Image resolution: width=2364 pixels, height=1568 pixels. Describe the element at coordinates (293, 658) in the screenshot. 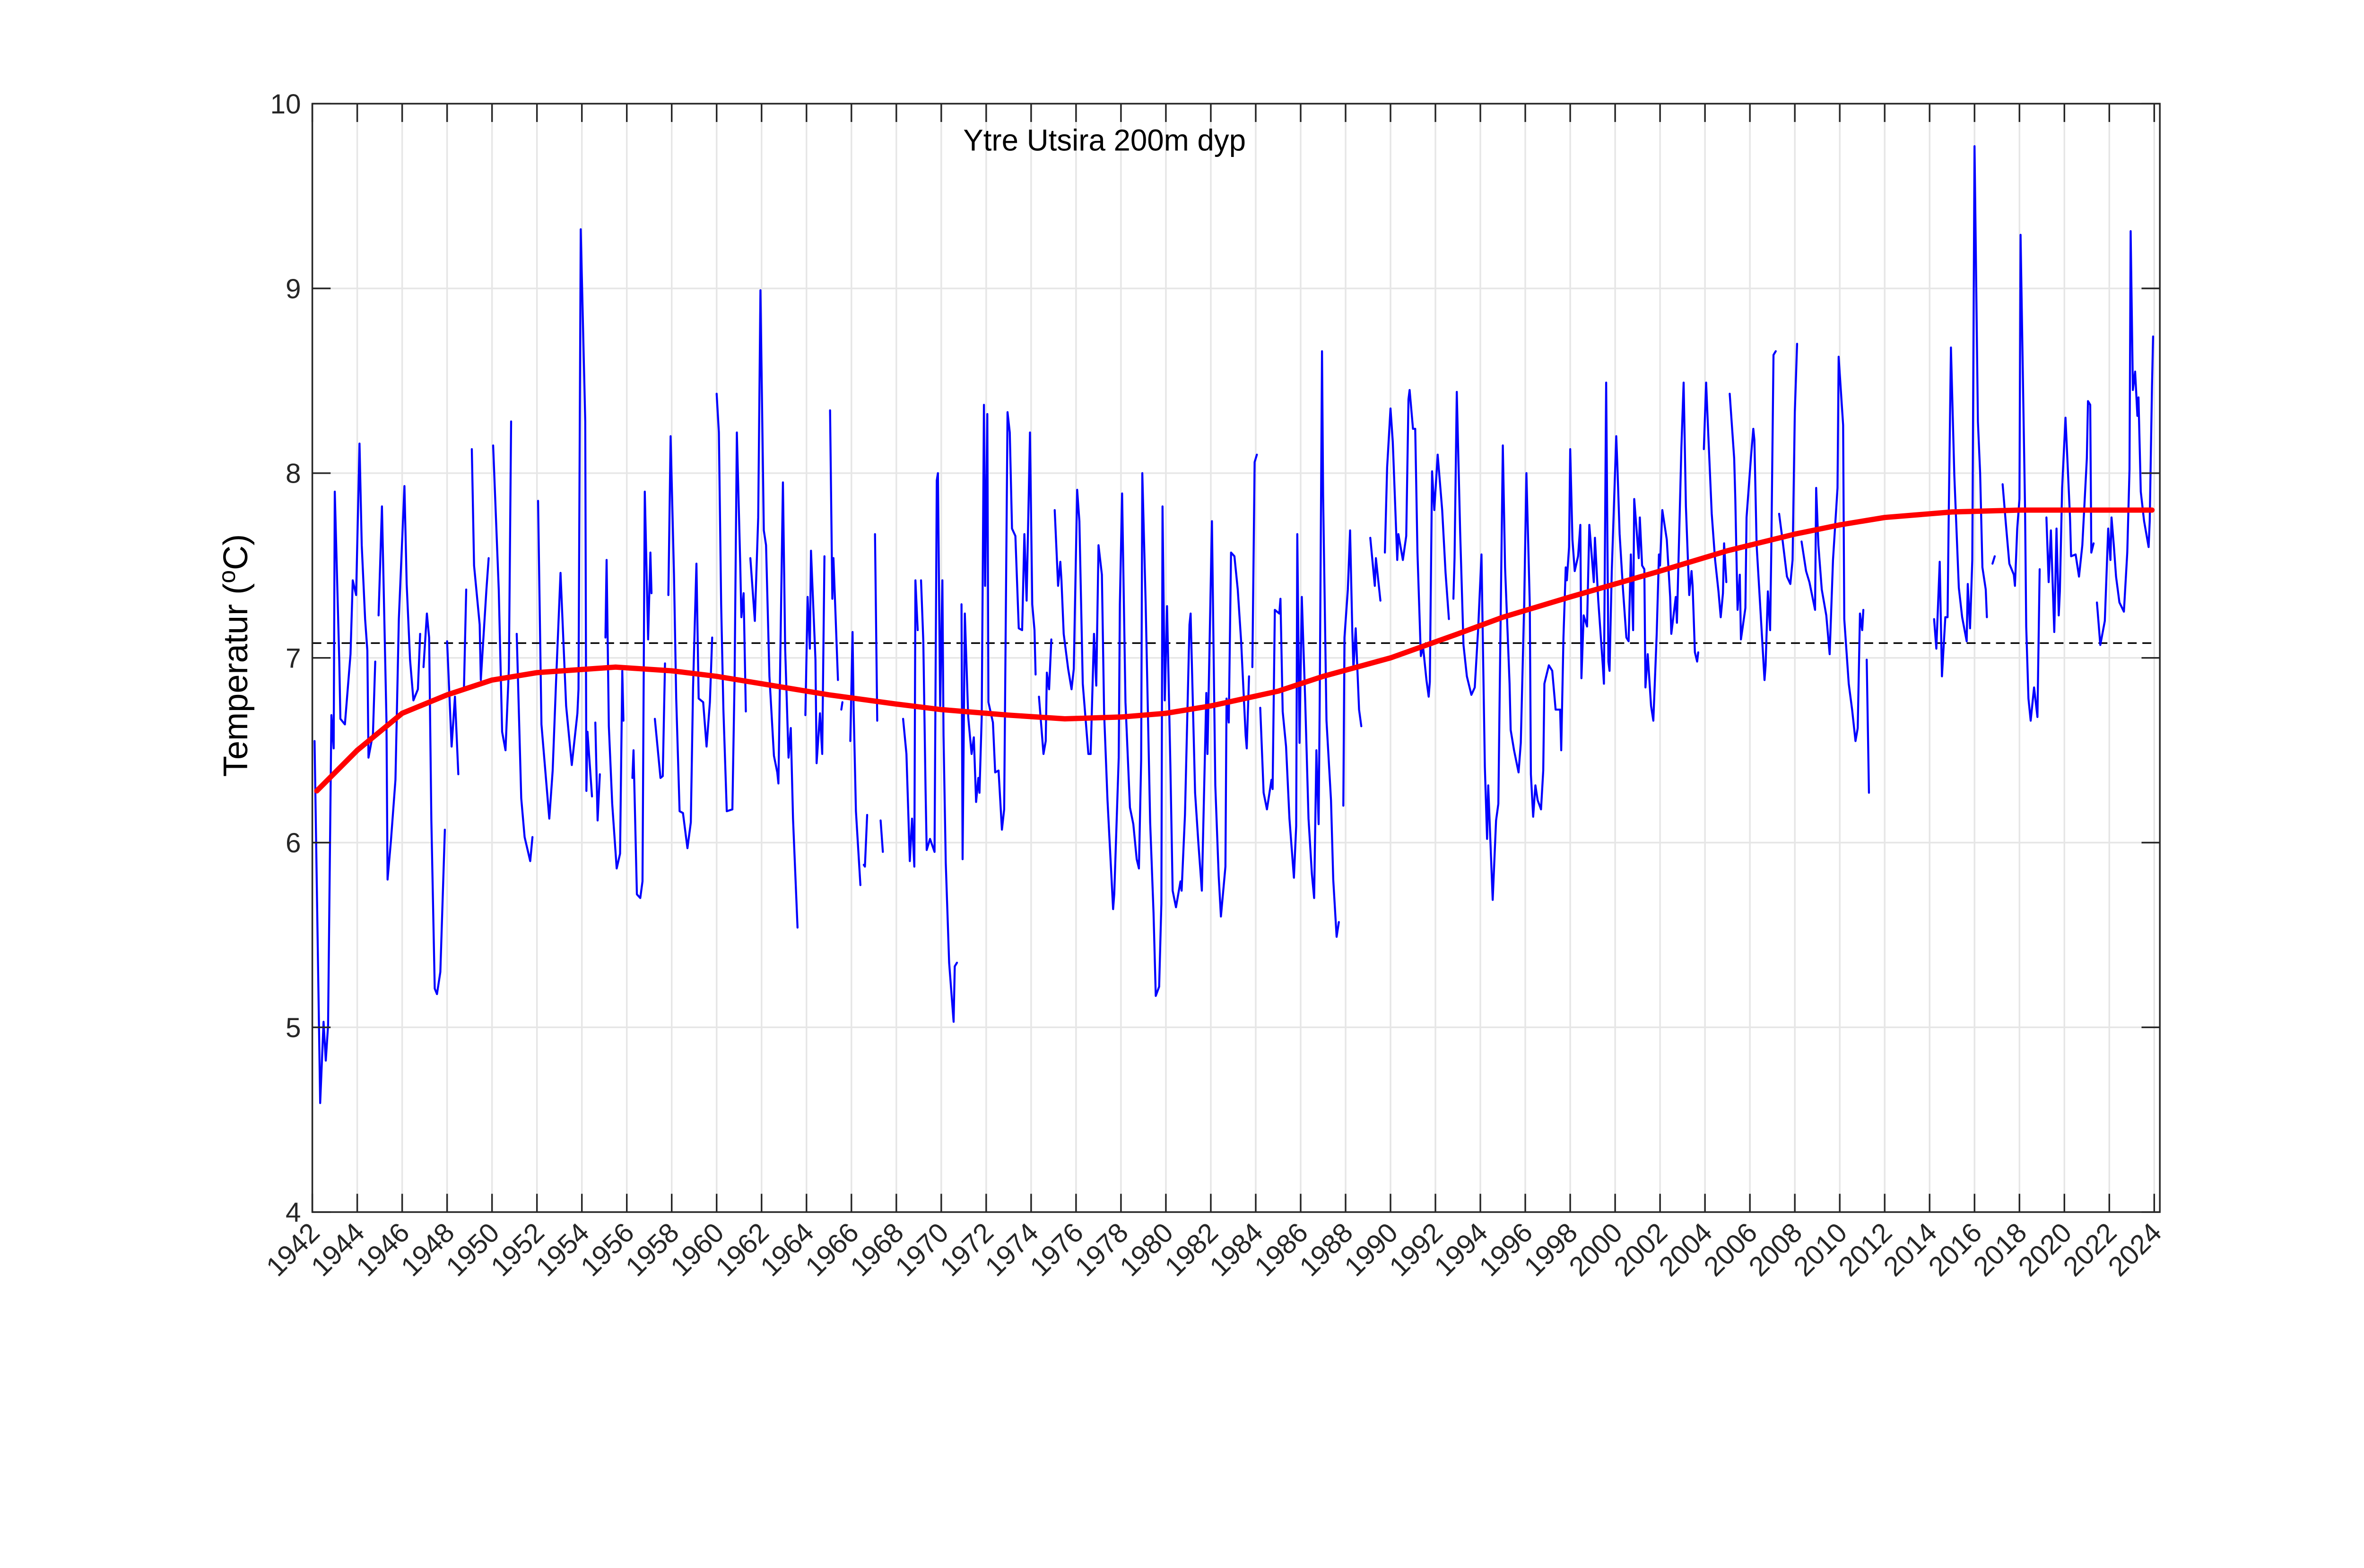

I see `y-tick-label: 7` at that location.